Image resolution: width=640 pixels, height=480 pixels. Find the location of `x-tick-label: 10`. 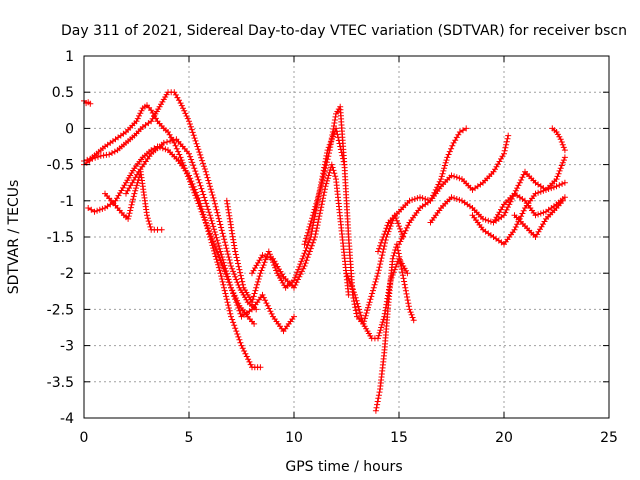

x-tick-label: 10 is located at coordinates (294, 438).